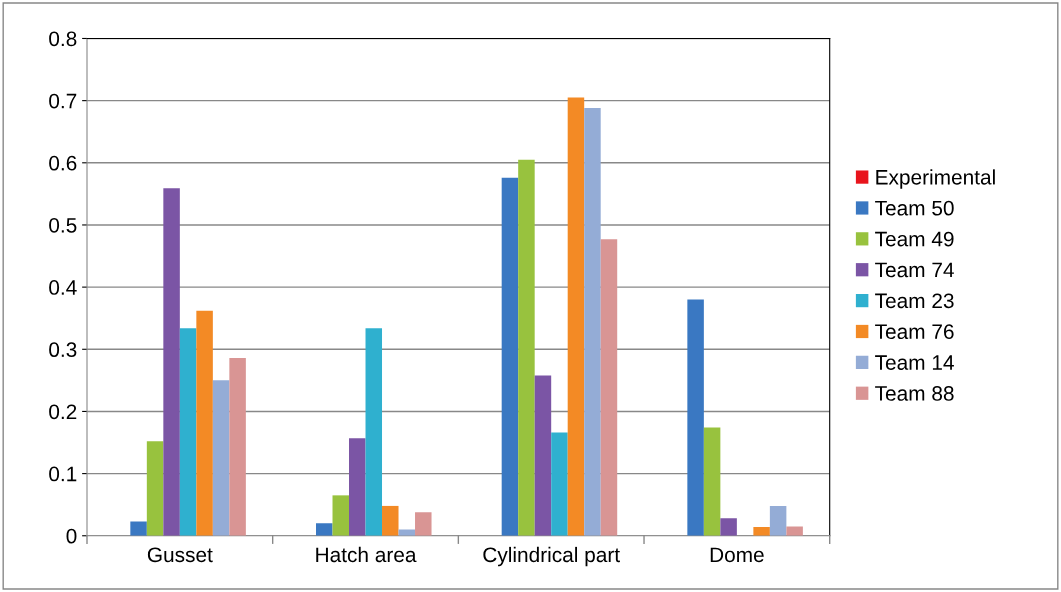 This screenshot has width=1061, height=592. I want to click on legend-label: Experimental, so click(935, 179).